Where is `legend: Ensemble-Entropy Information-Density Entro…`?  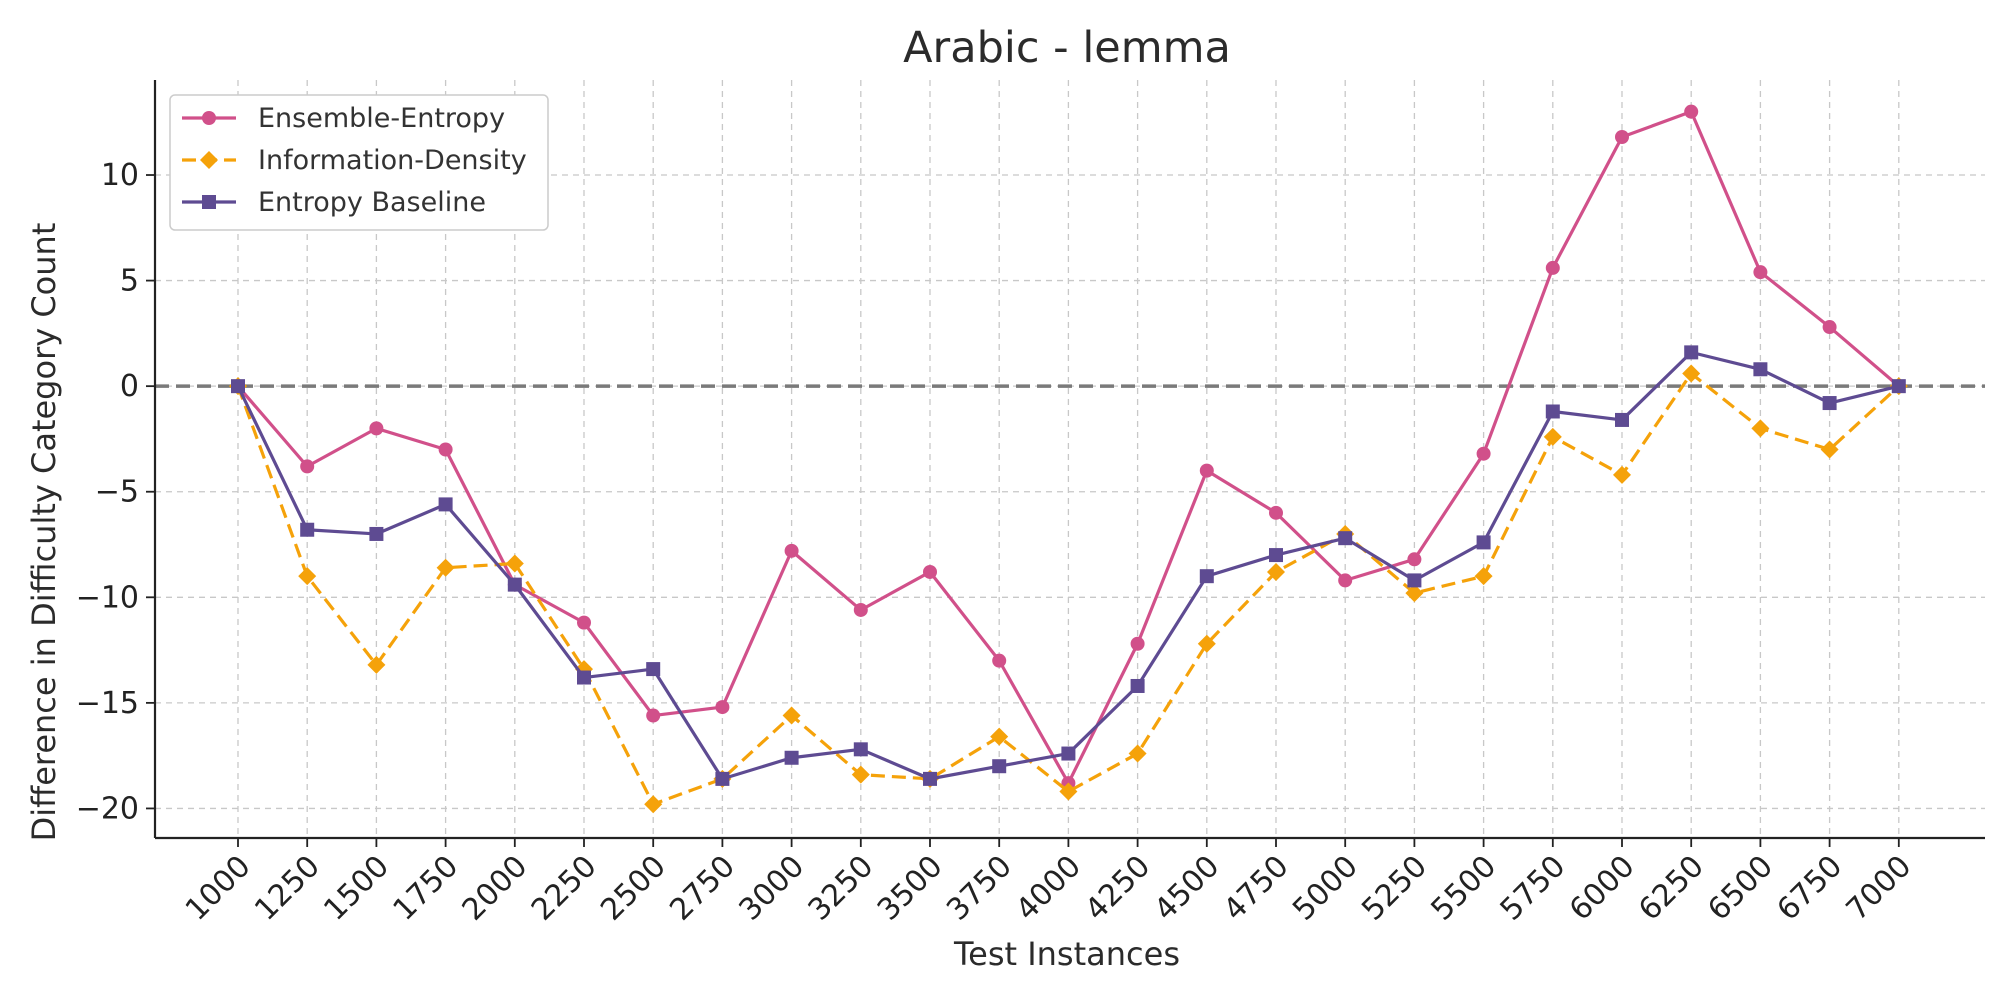
legend: Ensemble-Entropy Information-Density Entro… is located at coordinates (359, 162).